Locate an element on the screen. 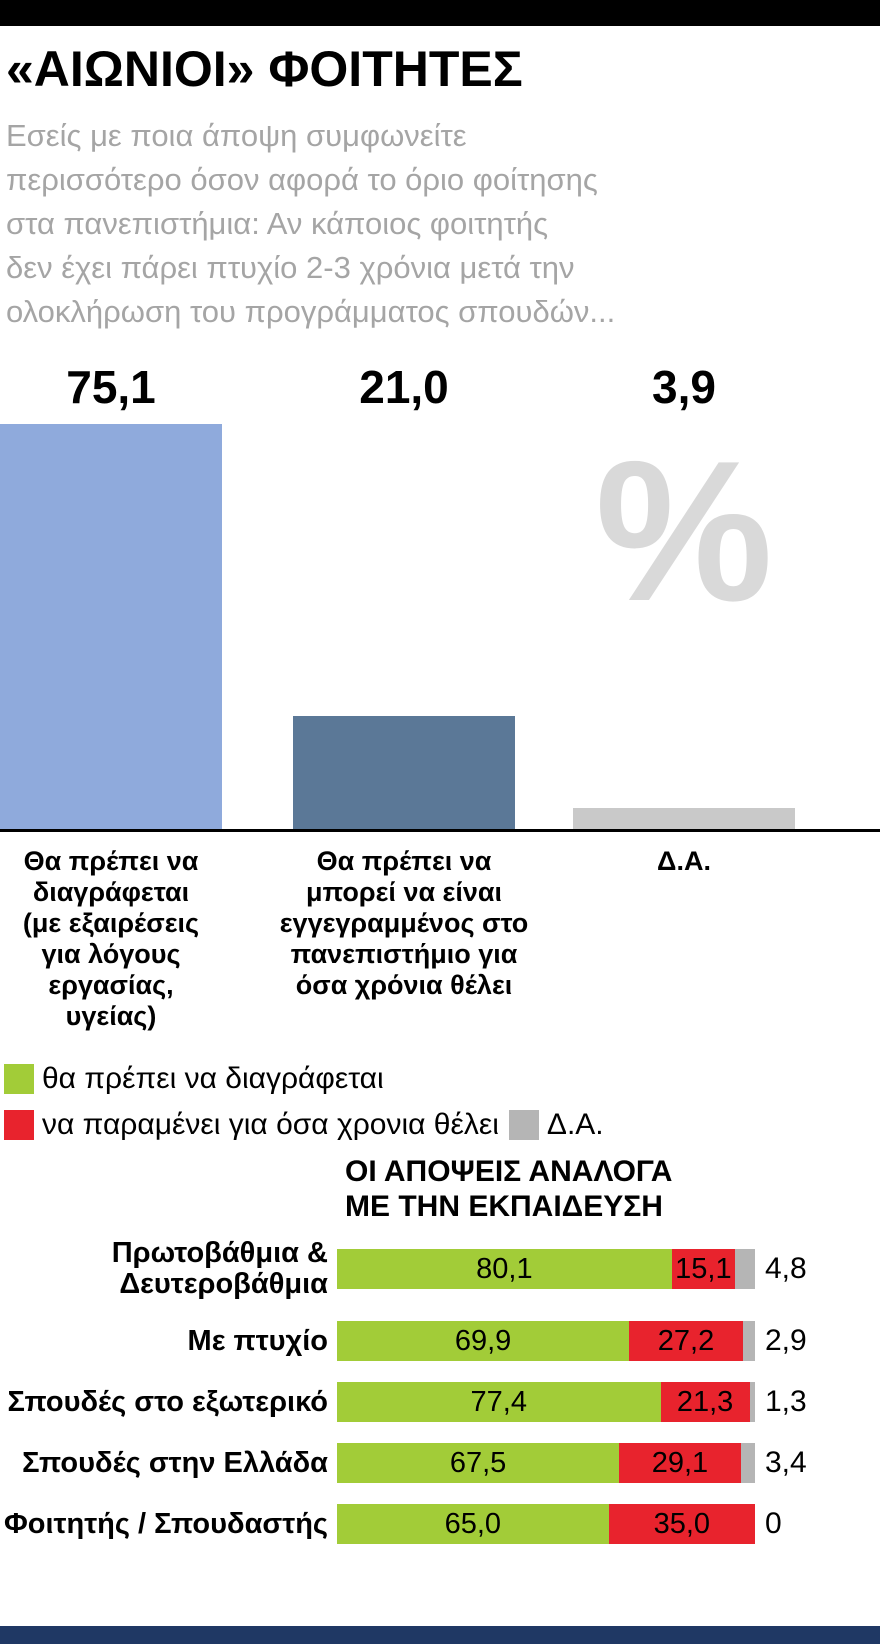 This screenshot has height=1644, width=880. outside-value-label: 4,8 is located at coordinates (786, 1268).